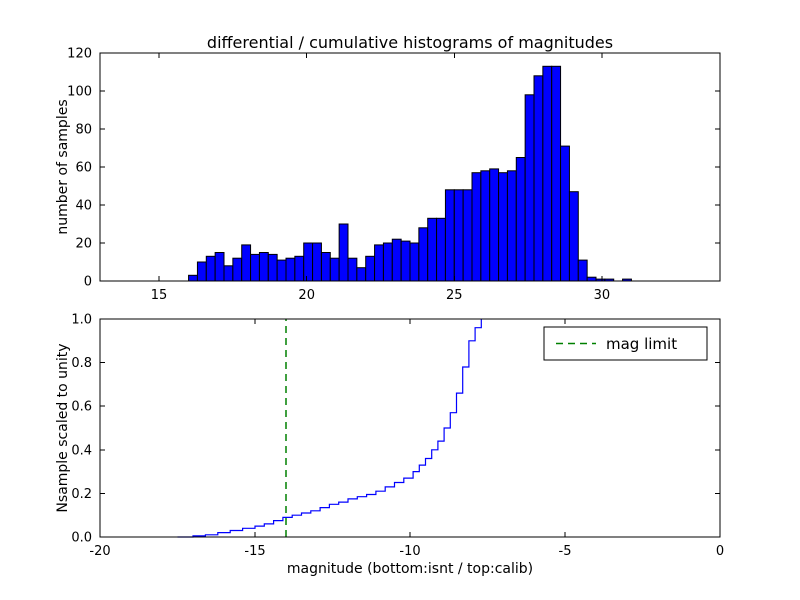 The width and height of the screenshot is (800, 600). I want to click on y-tick-label: 1.0, so click(81, 320).